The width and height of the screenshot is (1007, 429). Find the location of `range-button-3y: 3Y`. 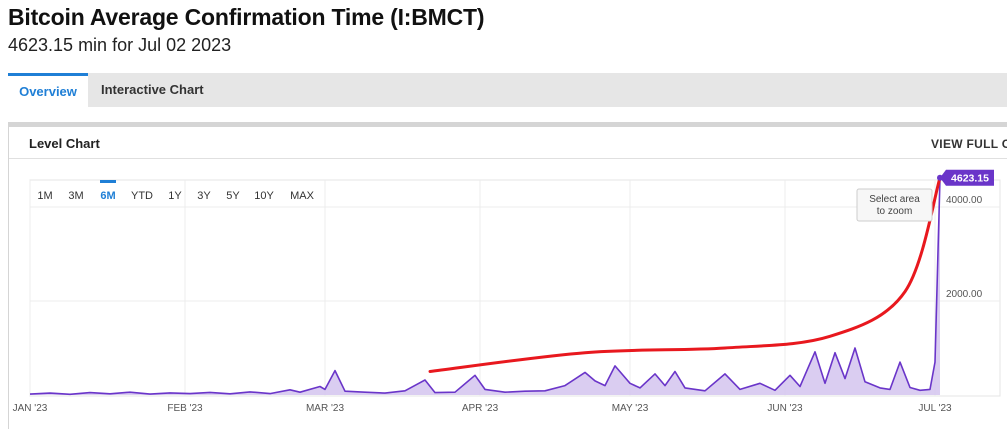

range-button-3y: 3Y is located at coordinates (204, 196).